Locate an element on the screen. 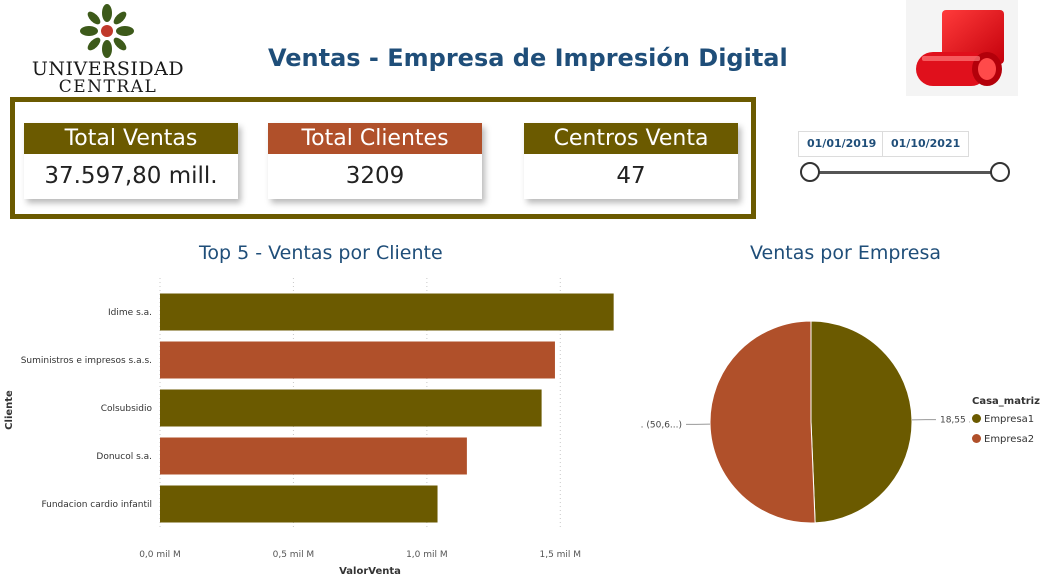 The width and height of the screenshot is (1044, 578). bar-x-tick-label: 0,5 mil M is located at coordinates (294, 555).